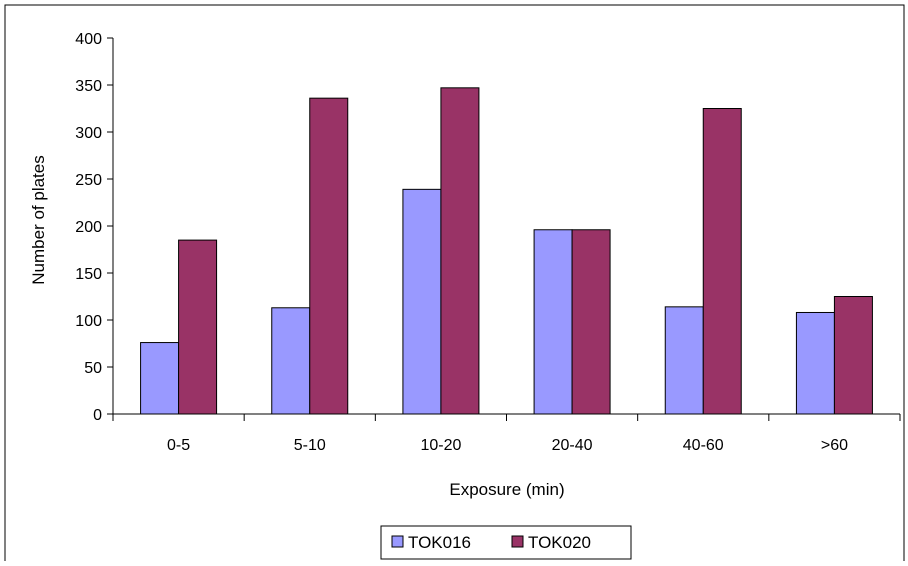 The image size is (908, 566). I want to click on y-tick-label: 100, so click(88, 321).